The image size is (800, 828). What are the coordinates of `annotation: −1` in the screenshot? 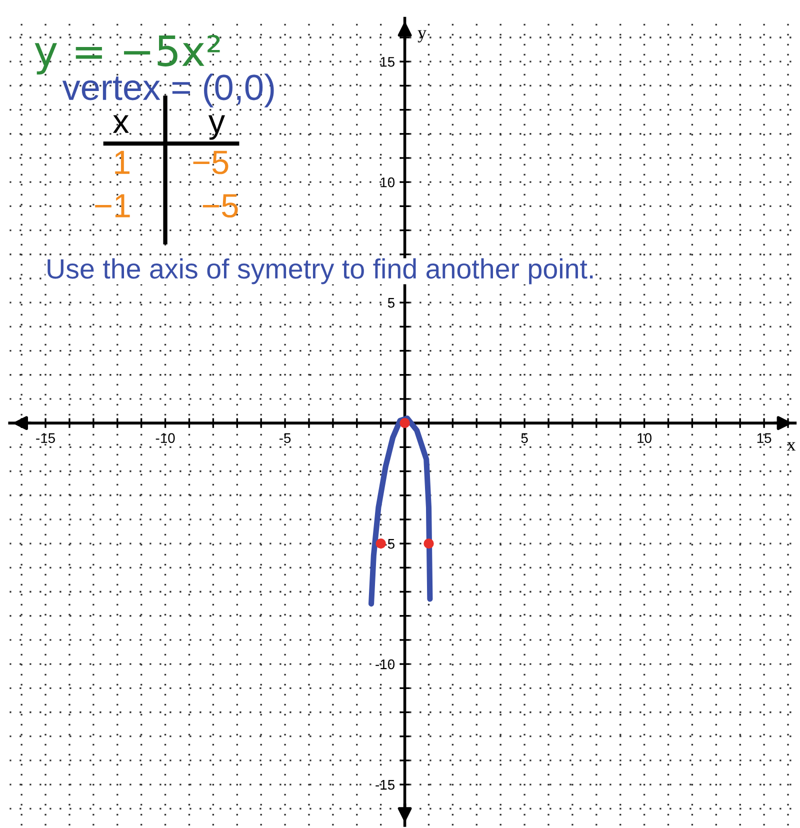 It's located at (112, 206).